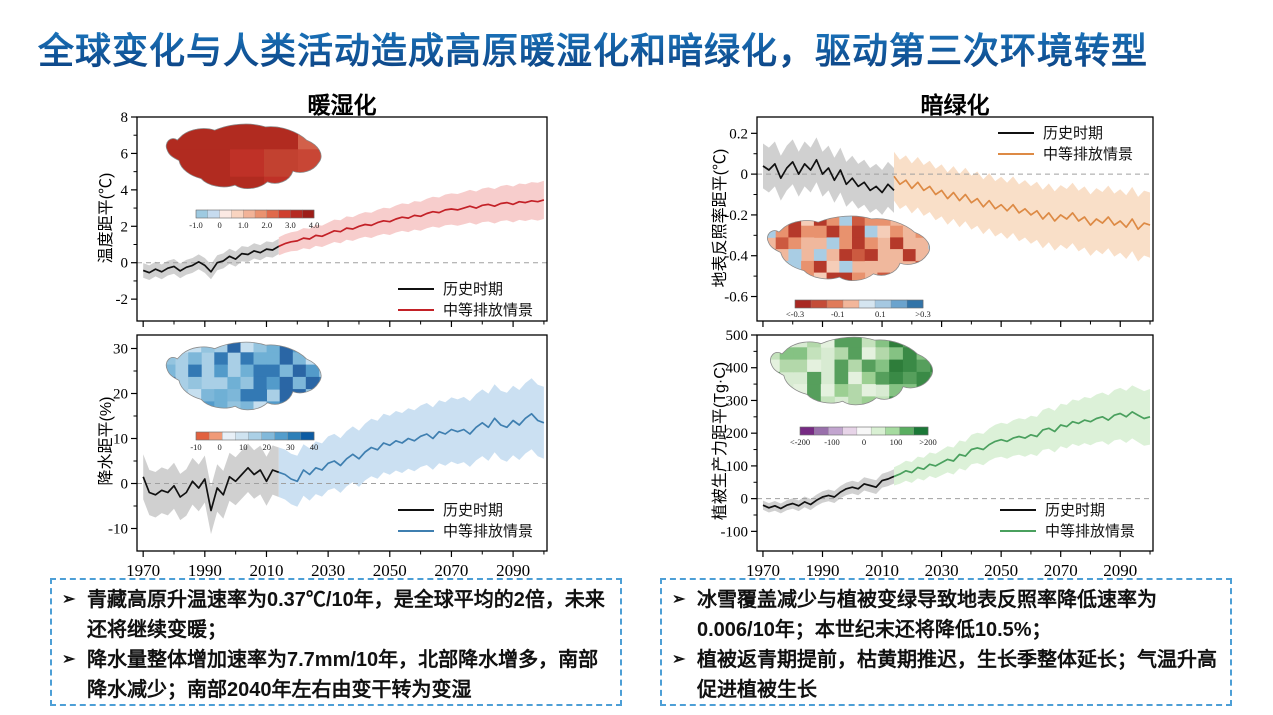 This screenshot has width=1273, height=715. What do you see at coordinates (254, 441) in the screenshot?
I see `colorbar: -10 0 10 20 30 40` at bounding box center [254, 441].